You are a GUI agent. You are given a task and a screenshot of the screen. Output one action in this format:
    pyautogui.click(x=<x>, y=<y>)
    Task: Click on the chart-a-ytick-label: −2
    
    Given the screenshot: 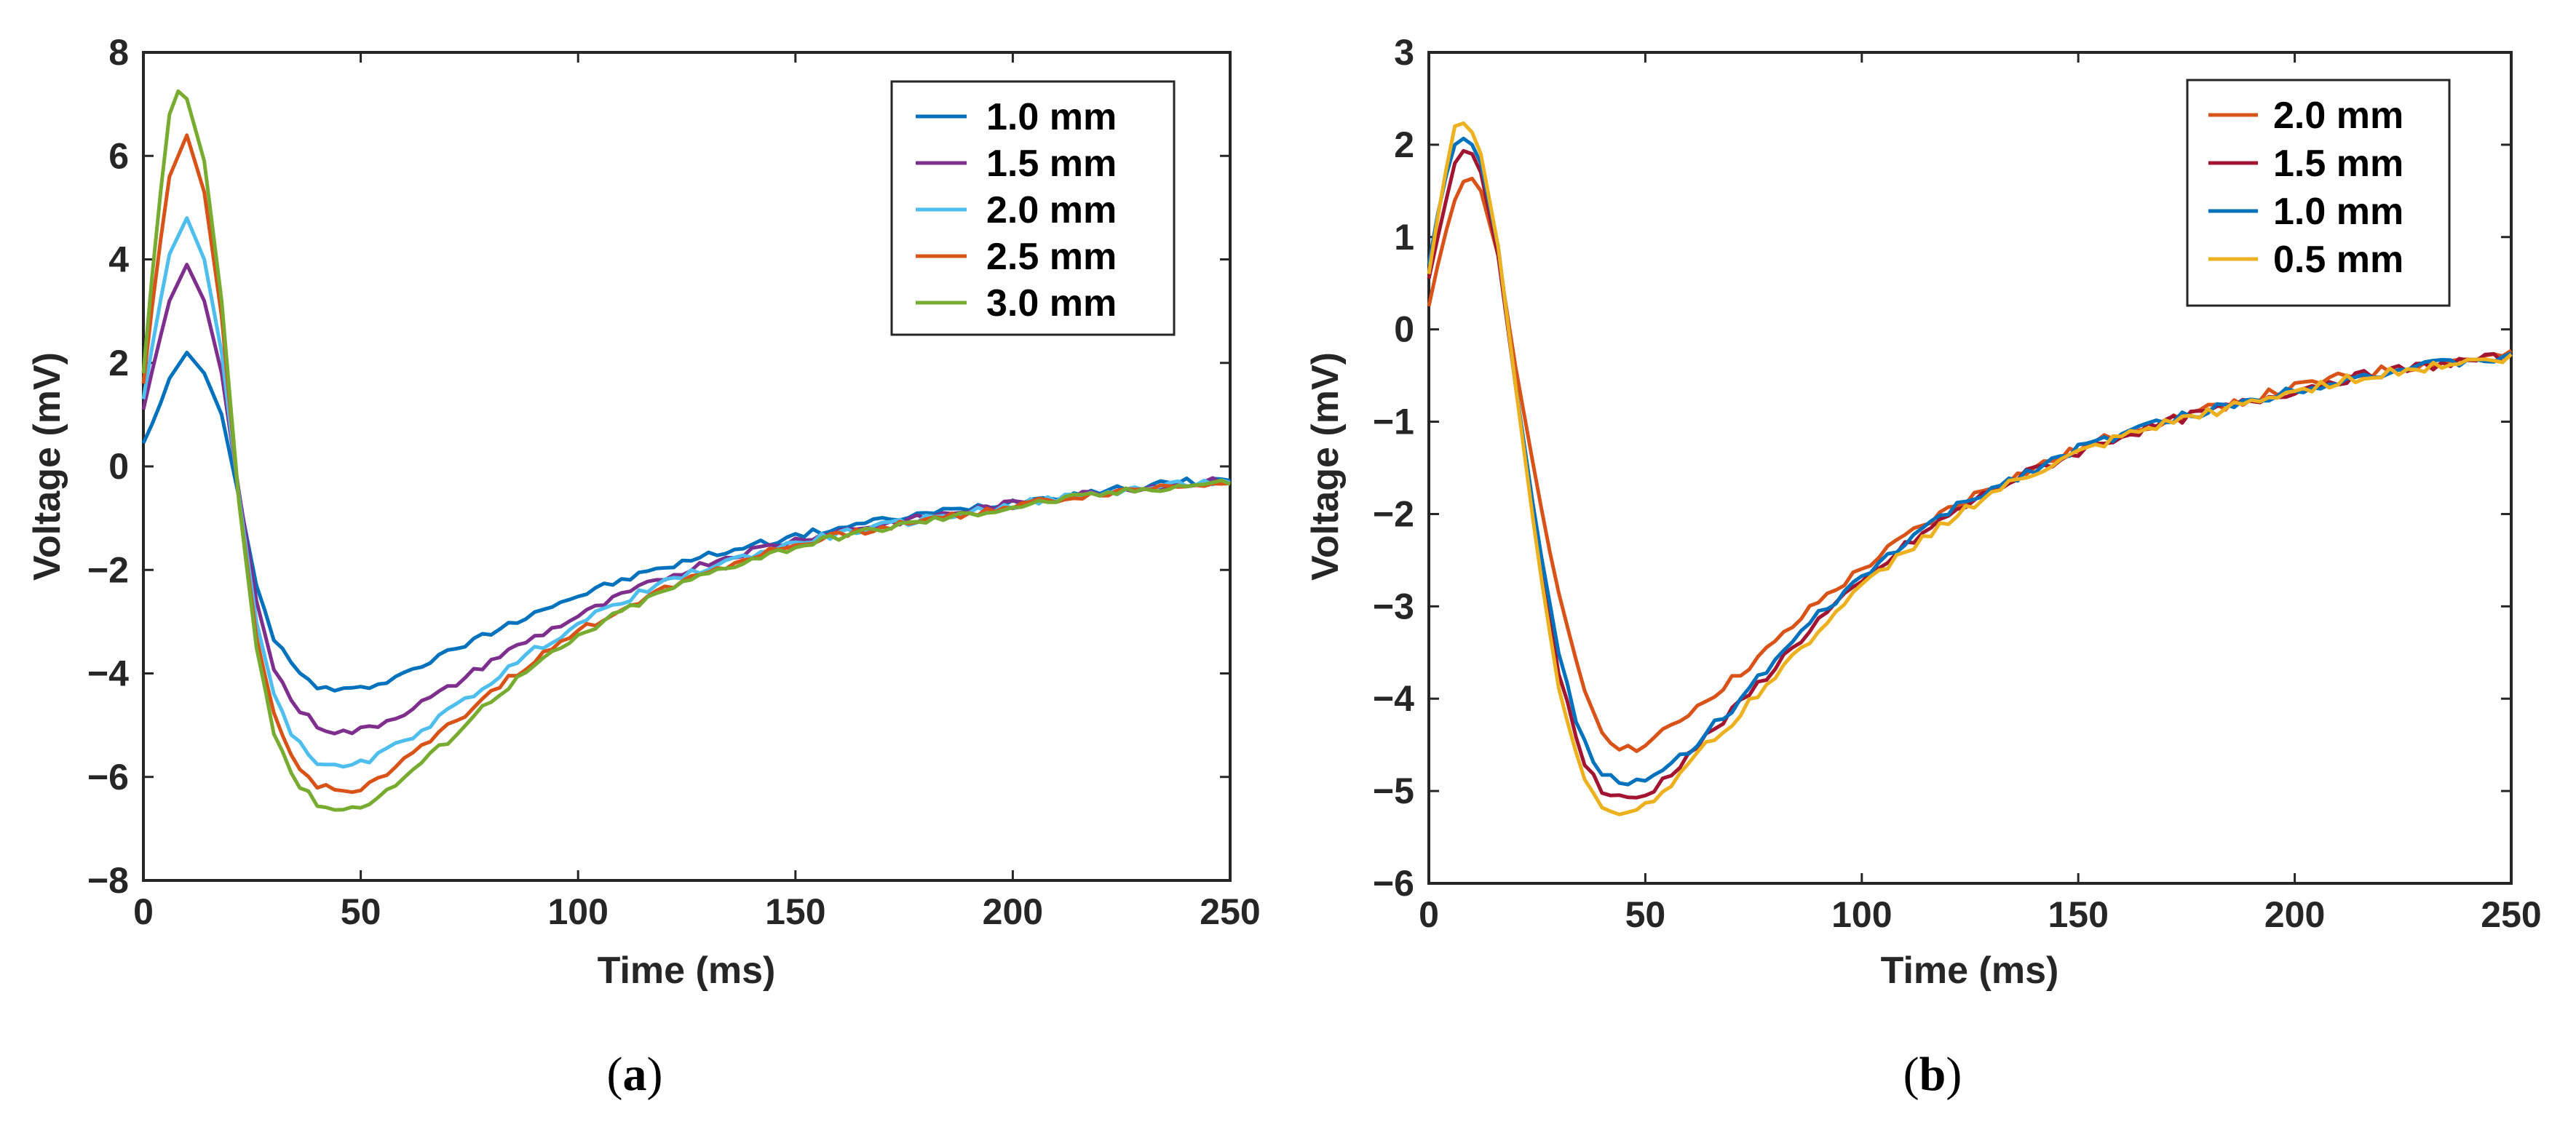 What is the action you would take?
    pyautogui.click(x=108, y=569)
    